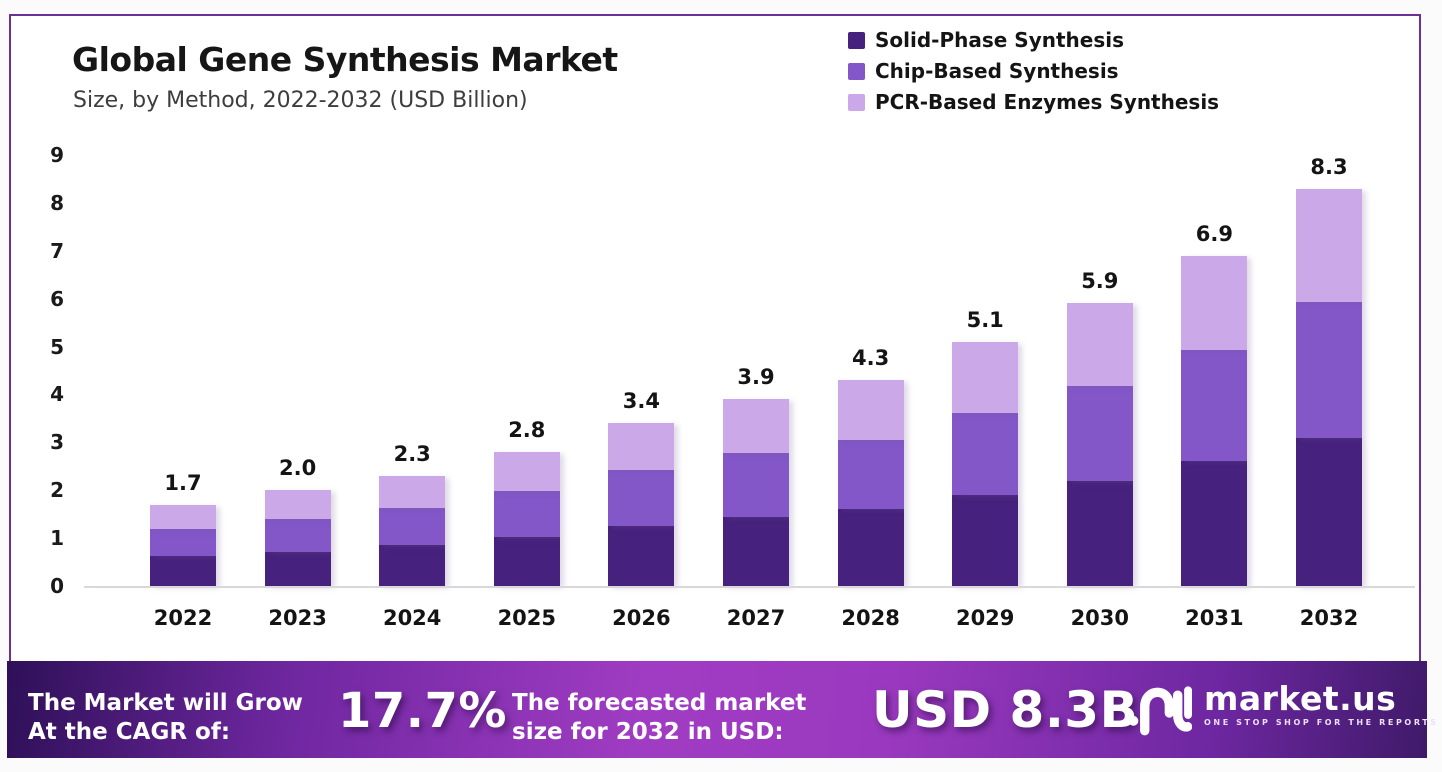 The height and width of the screenshot is (772, 1442). What do you see at coordinates (1214, 302) in the screenshot?
I see `bar-segment-2031-pcr-based-enzymes-synthesis` at bounding box center [1214, 302].